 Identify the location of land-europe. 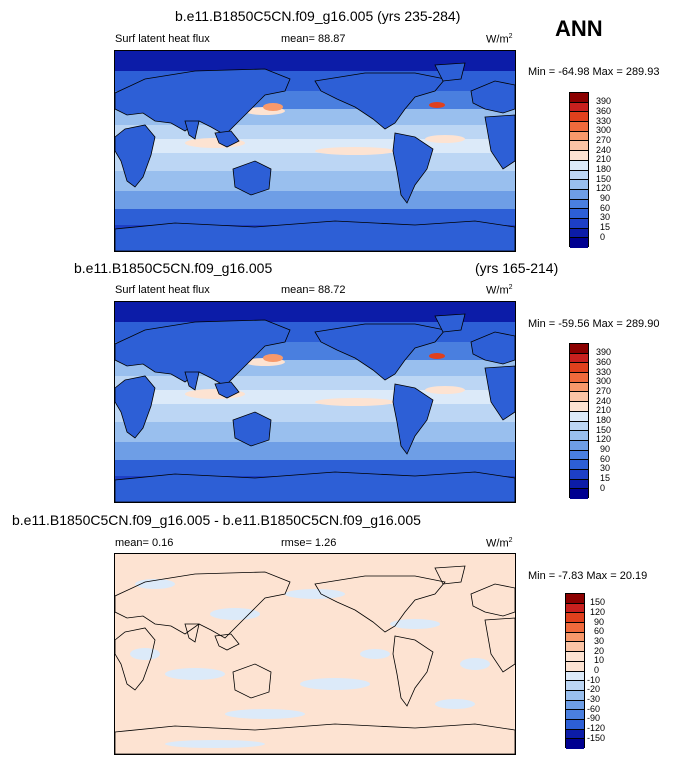
(492, 348).